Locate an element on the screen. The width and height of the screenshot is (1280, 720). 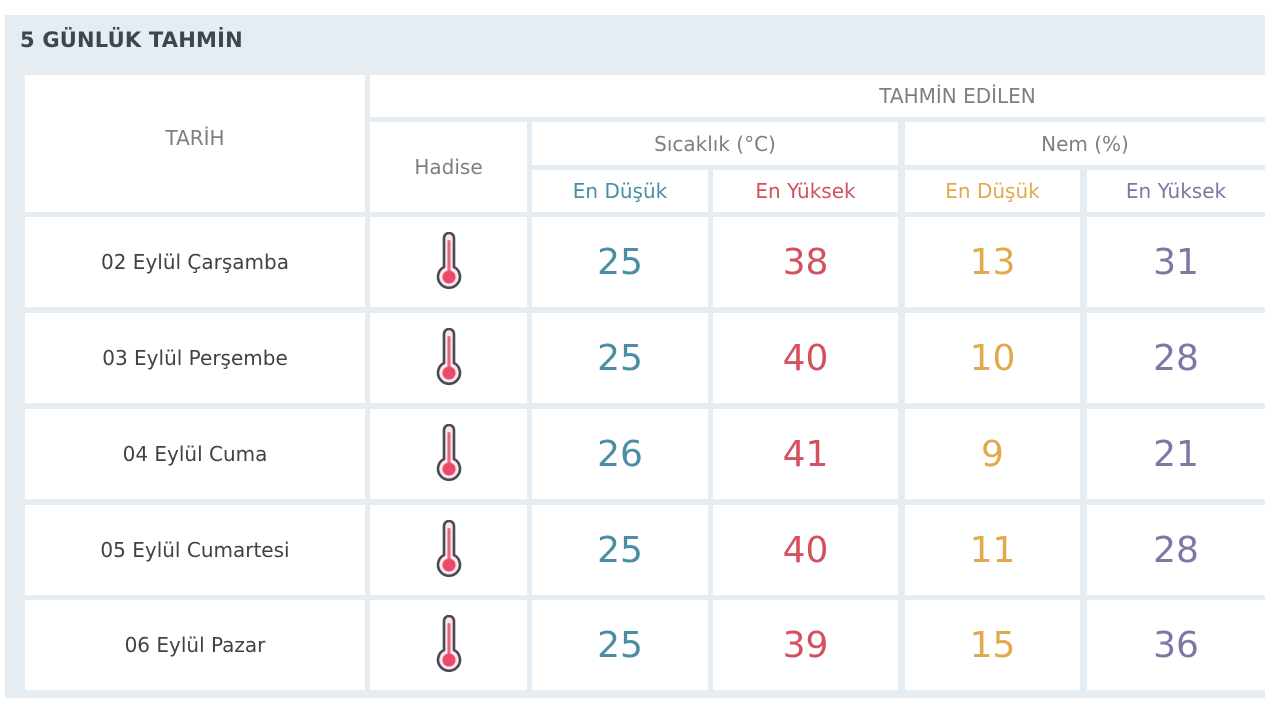
hum-low-value: 15 is located at coordinates (992, 645).